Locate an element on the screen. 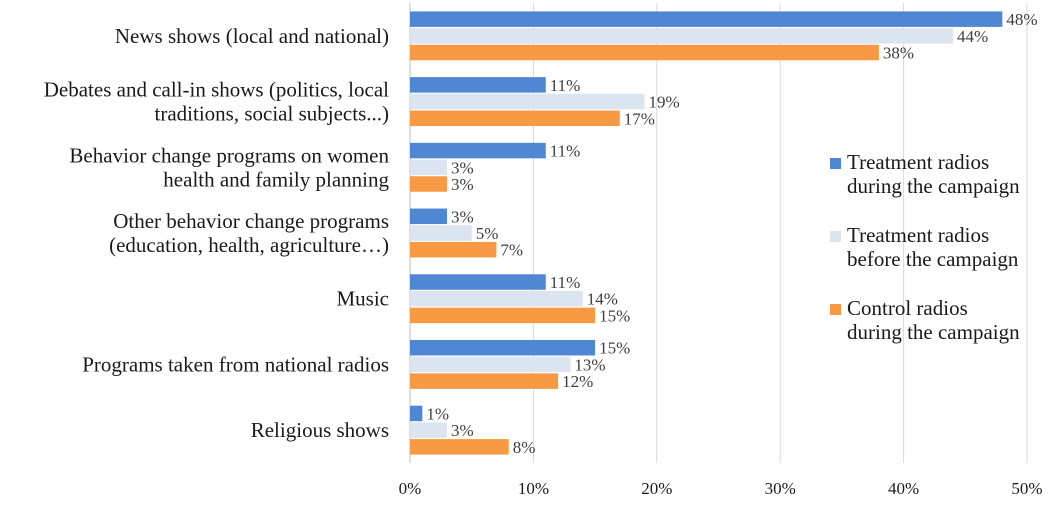 This screenshot has height=505, width=1050. data-label: 1% is located at coordinates (437, 413).